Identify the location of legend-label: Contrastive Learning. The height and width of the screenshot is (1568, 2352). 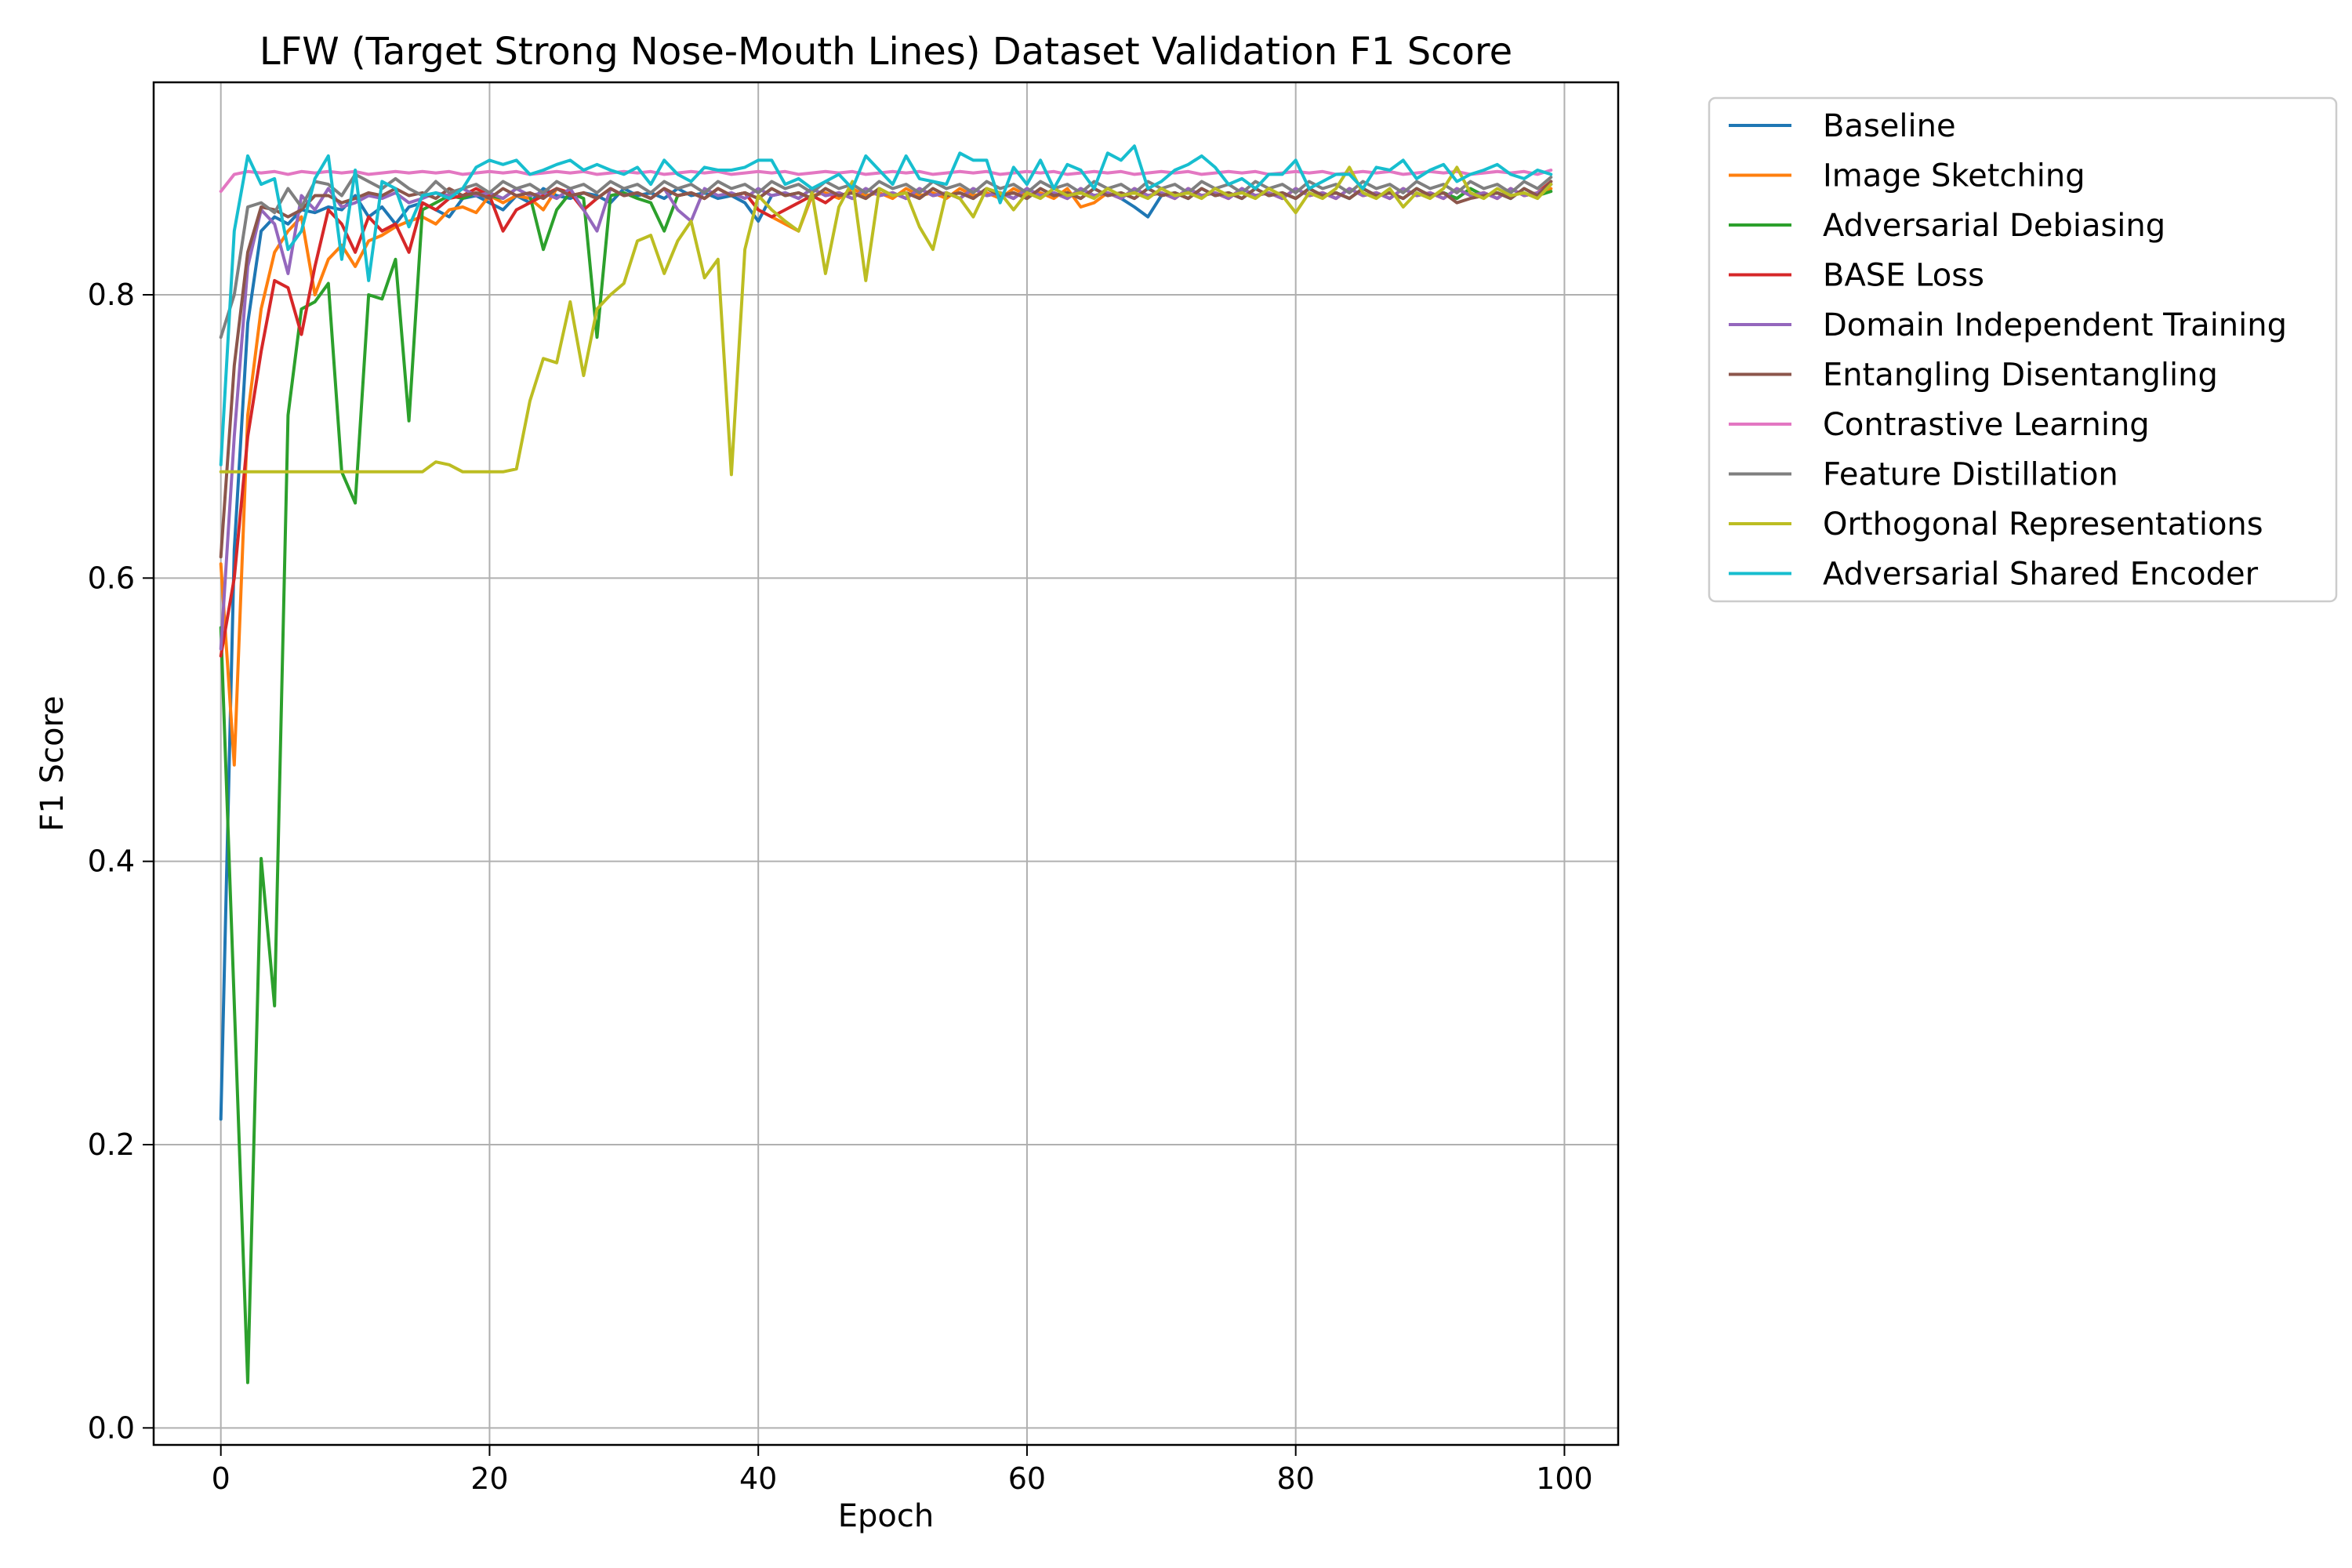
(1987, 425).